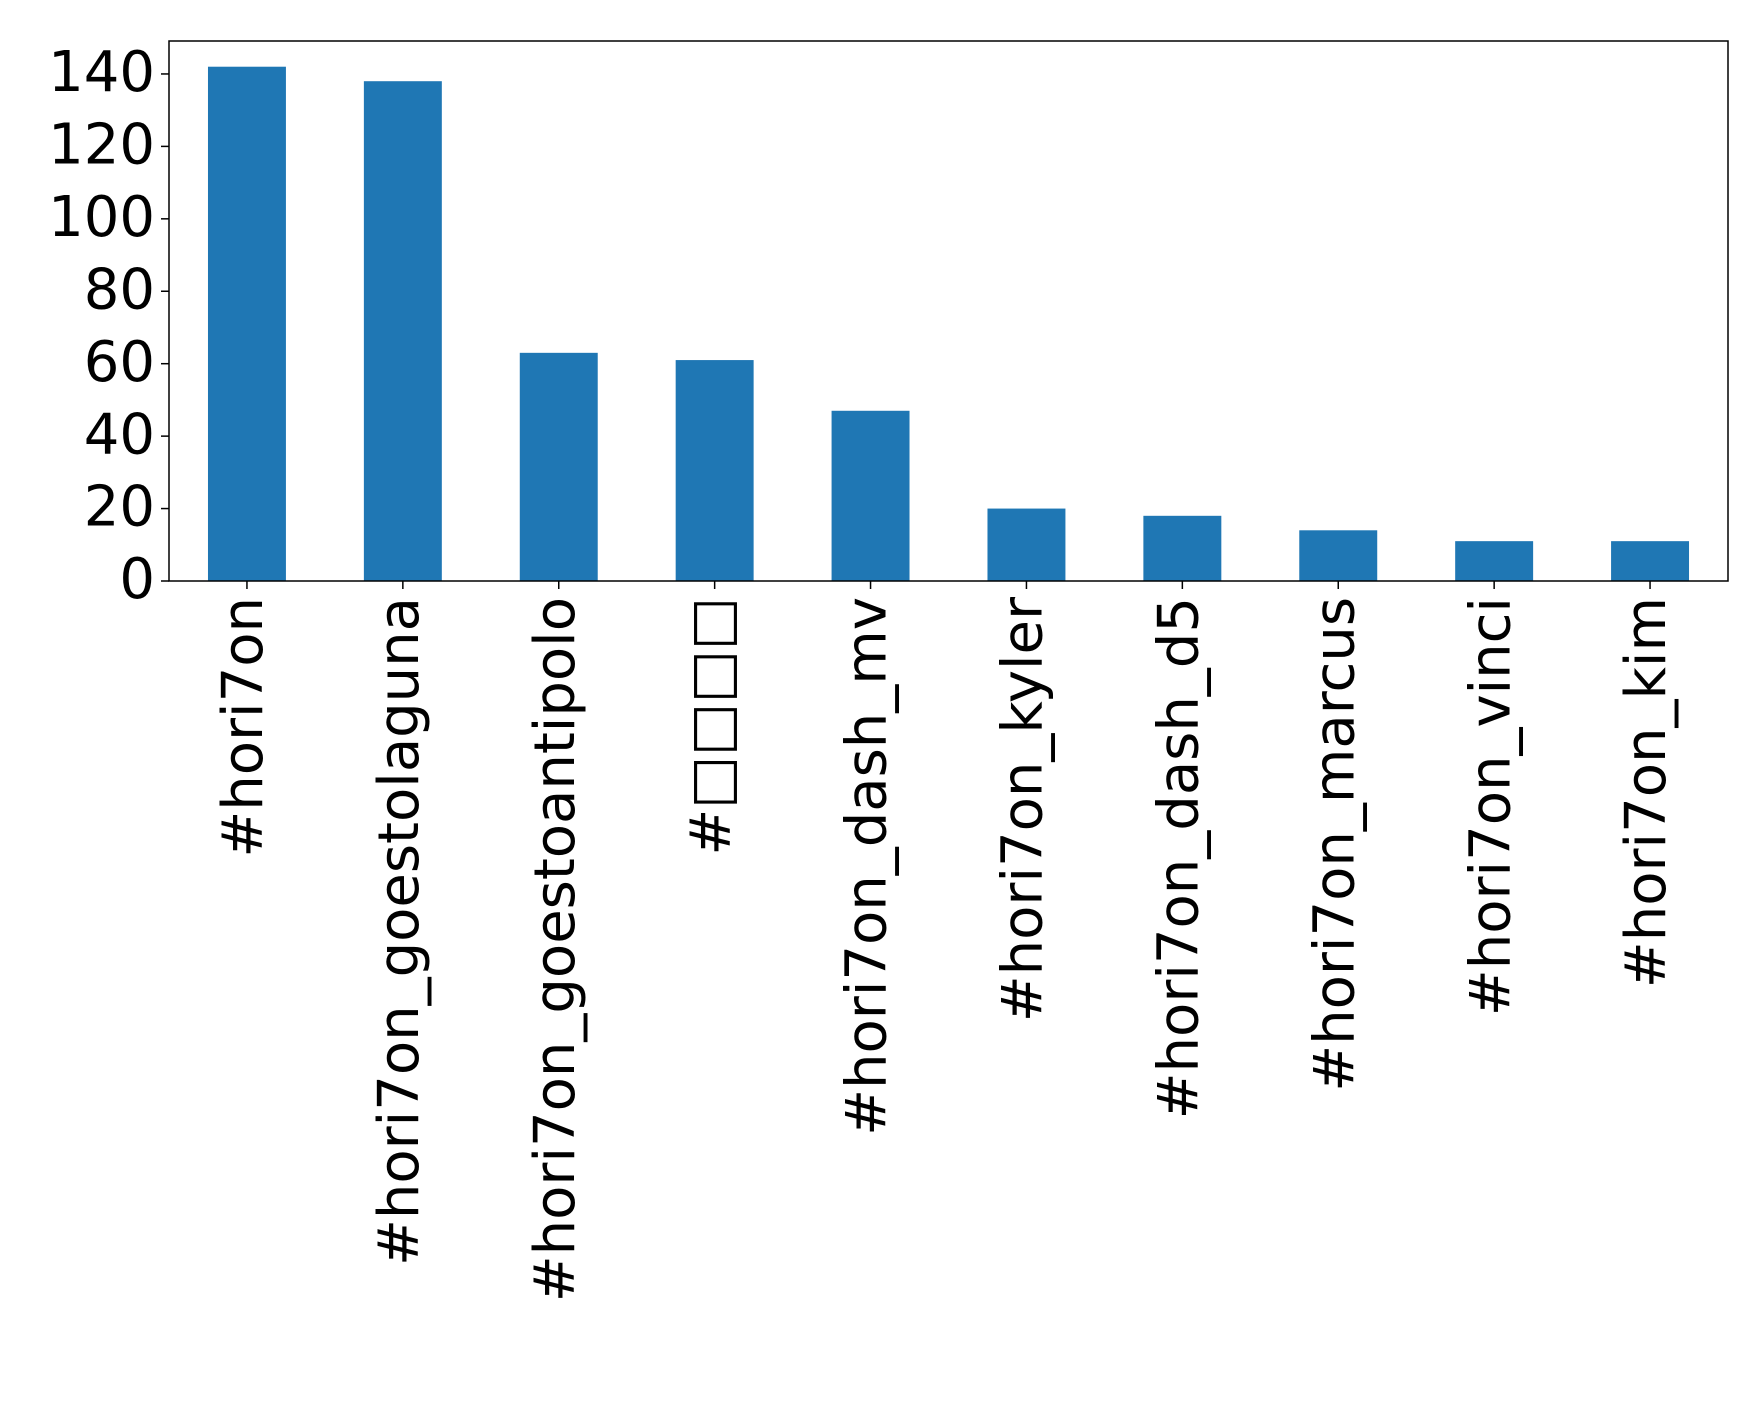 This screenshot has height=1415, width=1758. Describe the element at coordinates (101, 72) in the screenshot. I see `y-tick-label: 140` at that location.